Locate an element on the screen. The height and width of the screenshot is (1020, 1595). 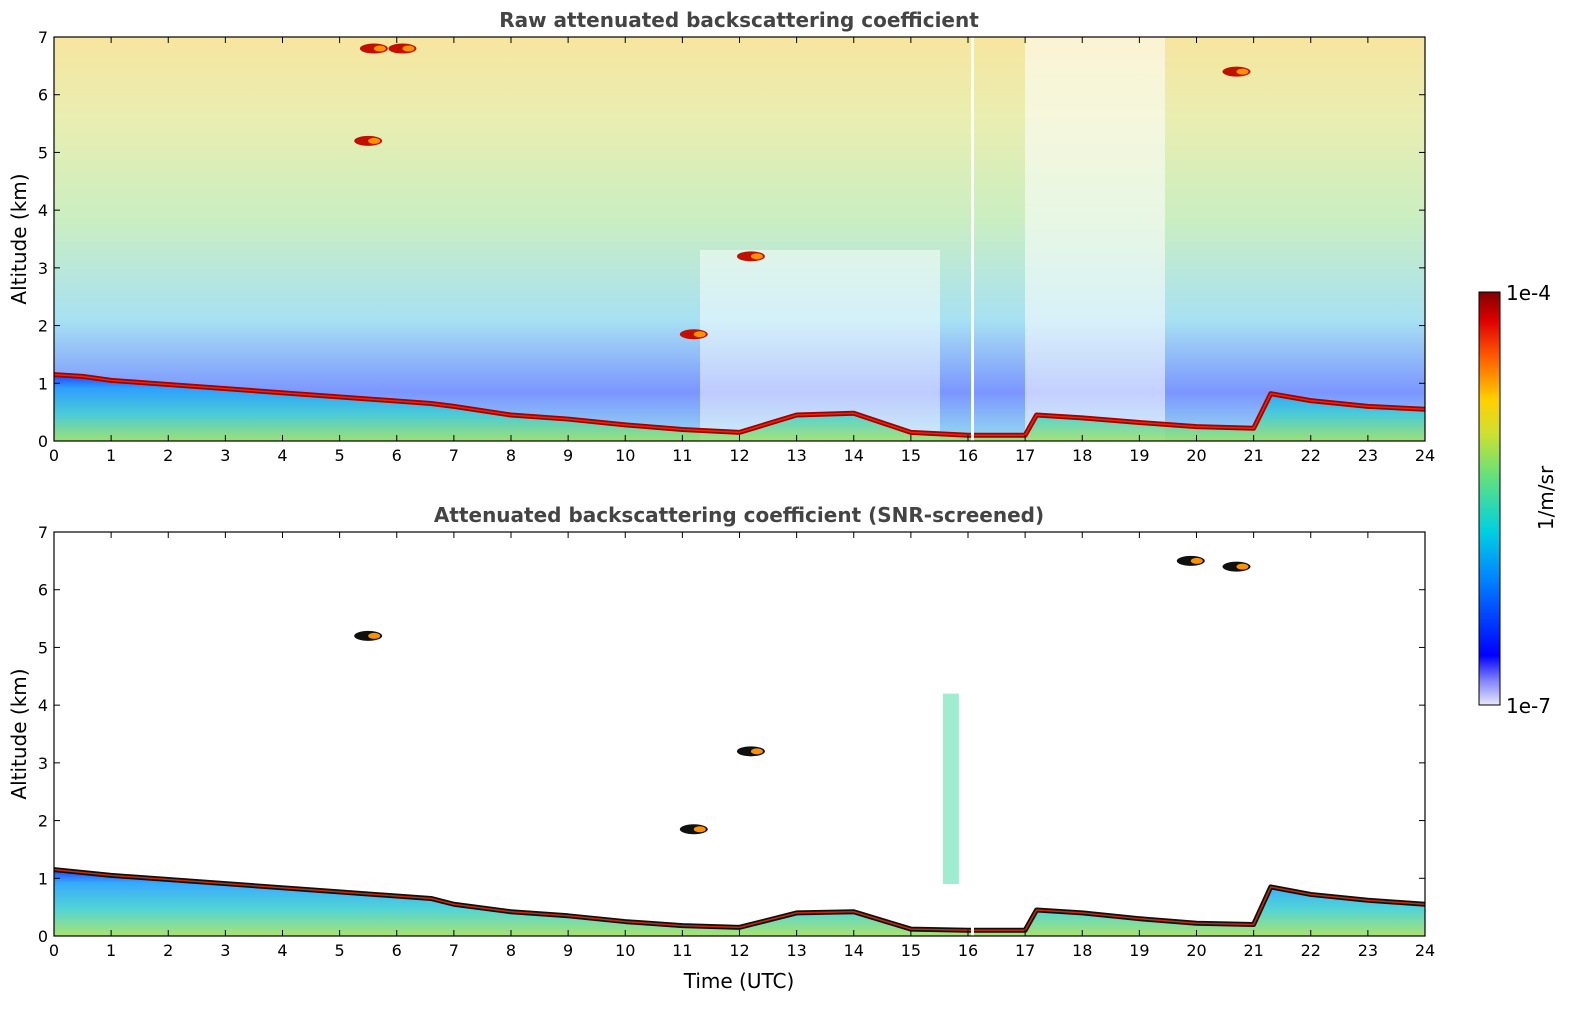
x-tick-label: 11 is located at coordinates (682, 950).